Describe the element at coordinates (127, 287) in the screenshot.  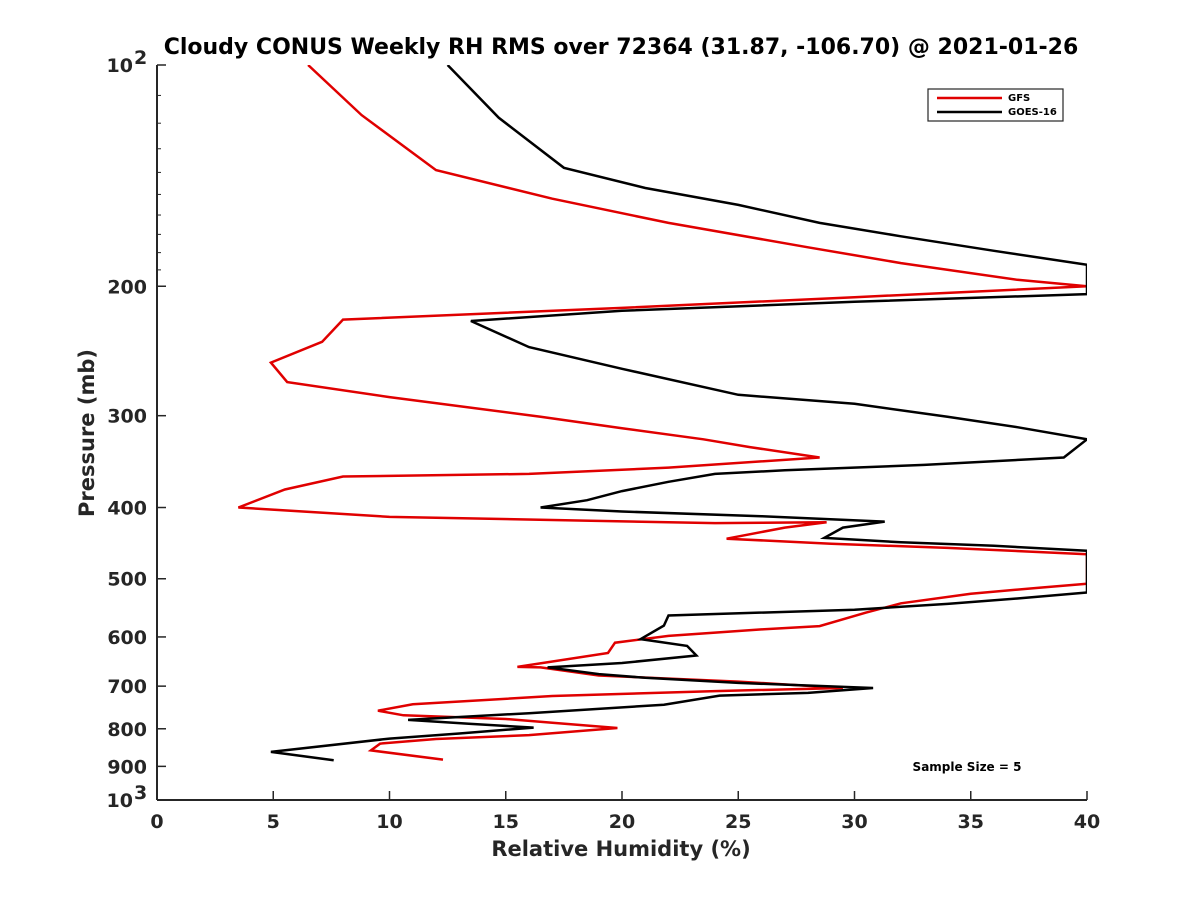
I see `y-tick-label: 200` at that location.